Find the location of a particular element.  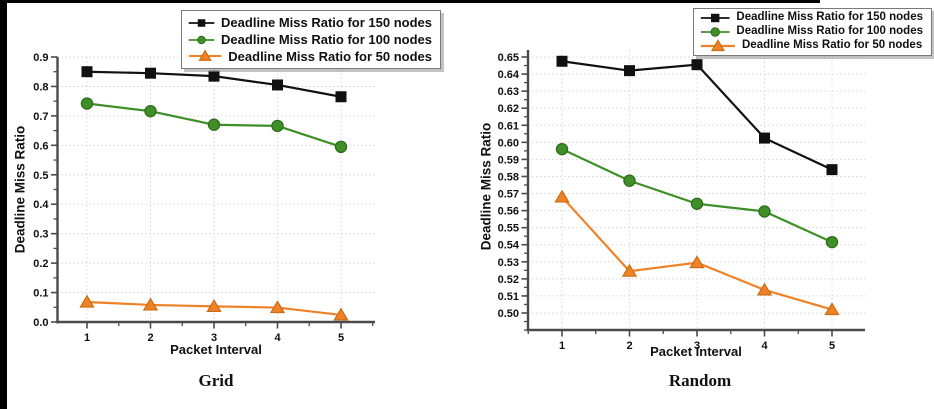

chart-title-grid: Grid is located at coordinates (216, 380).